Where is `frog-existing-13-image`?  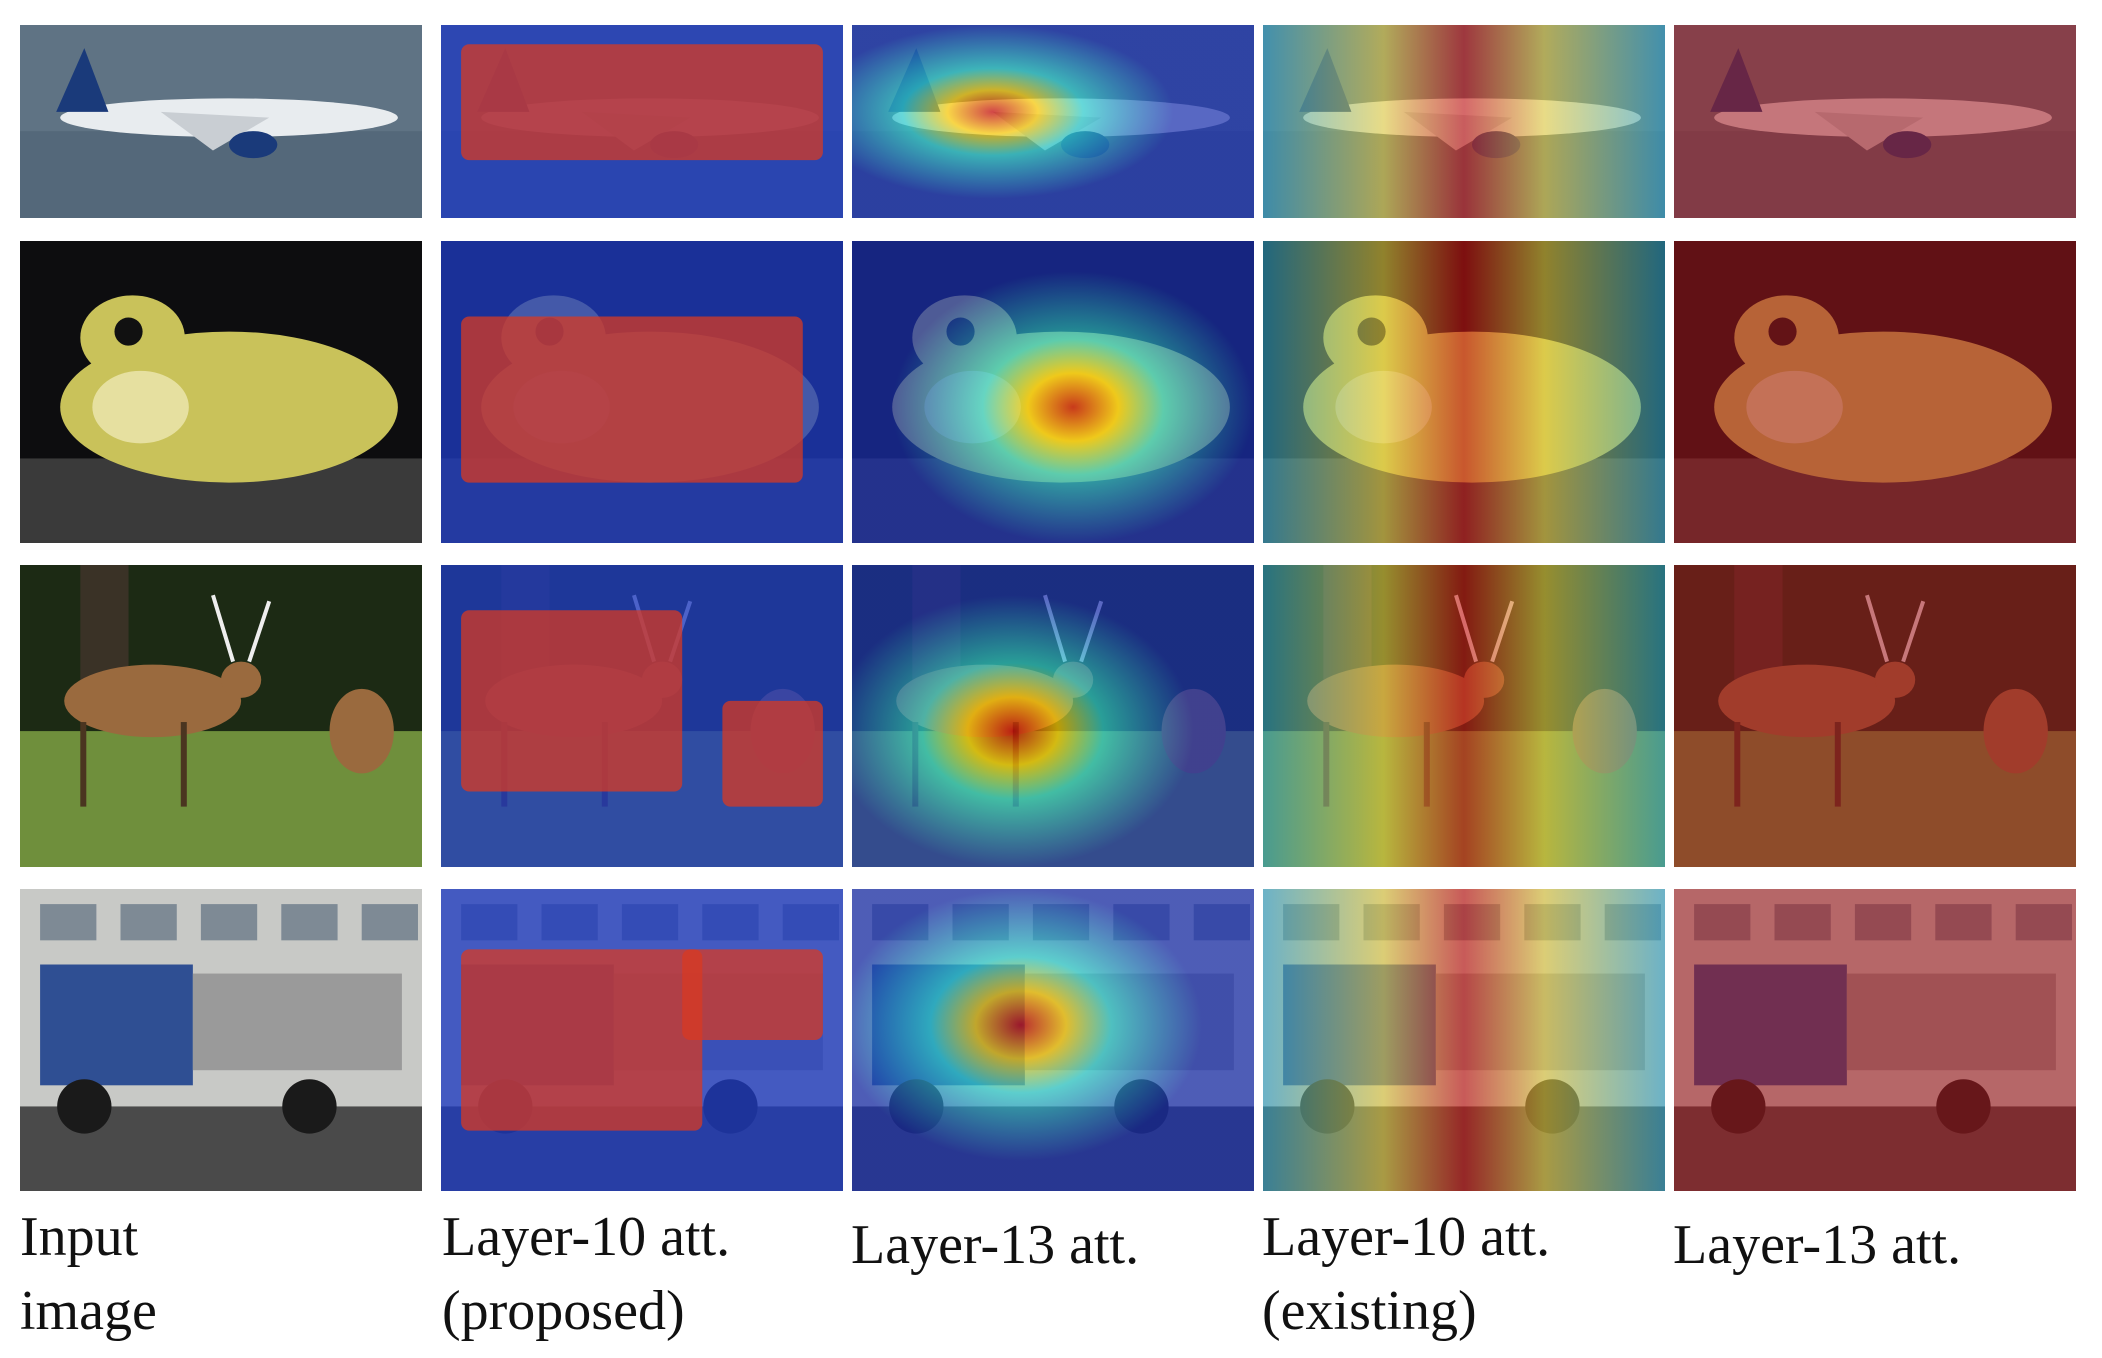 frog-existing-13-image is located at coordinates (1875, 392).